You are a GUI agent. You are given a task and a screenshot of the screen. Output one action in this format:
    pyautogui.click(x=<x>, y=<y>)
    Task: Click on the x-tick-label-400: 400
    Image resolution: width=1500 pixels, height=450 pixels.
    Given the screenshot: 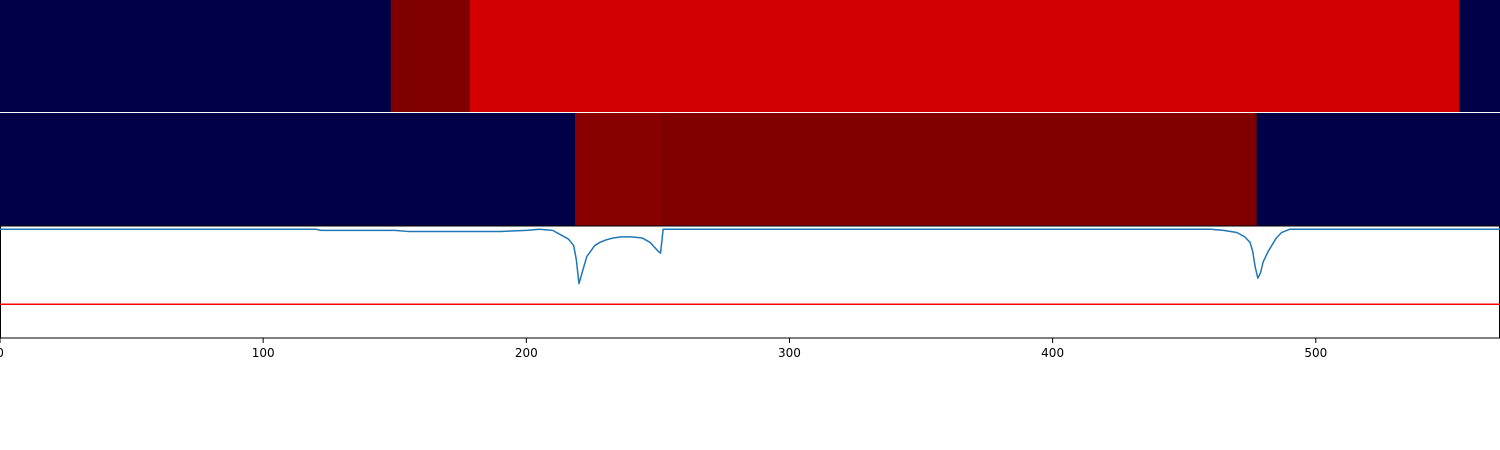 What is the action you would take?
    pyautogui.click(x=1052, y=353)
    